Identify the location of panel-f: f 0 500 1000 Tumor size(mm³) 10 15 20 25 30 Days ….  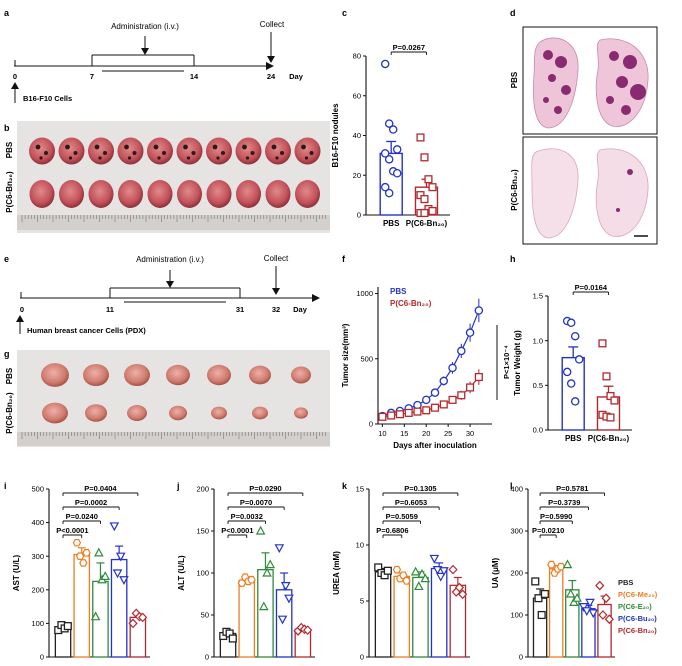
(426, 352).